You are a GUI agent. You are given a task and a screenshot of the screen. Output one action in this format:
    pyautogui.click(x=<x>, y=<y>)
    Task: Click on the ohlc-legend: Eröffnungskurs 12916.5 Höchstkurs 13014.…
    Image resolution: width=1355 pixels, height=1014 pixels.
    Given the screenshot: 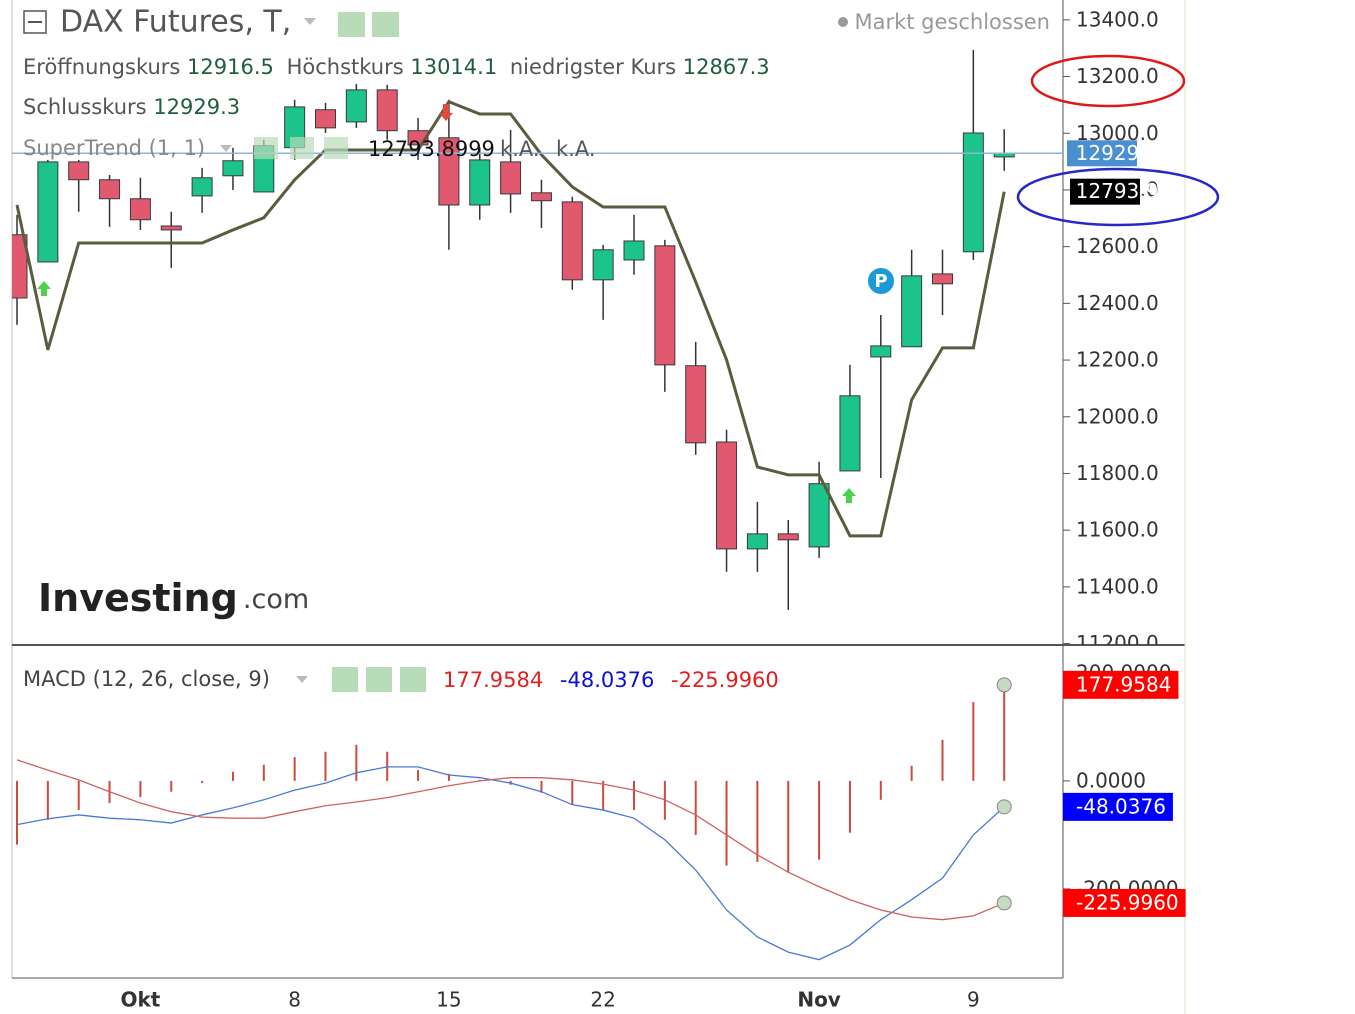 What is the action you would take?
    pyautogui.click(x=396, y=67)
    